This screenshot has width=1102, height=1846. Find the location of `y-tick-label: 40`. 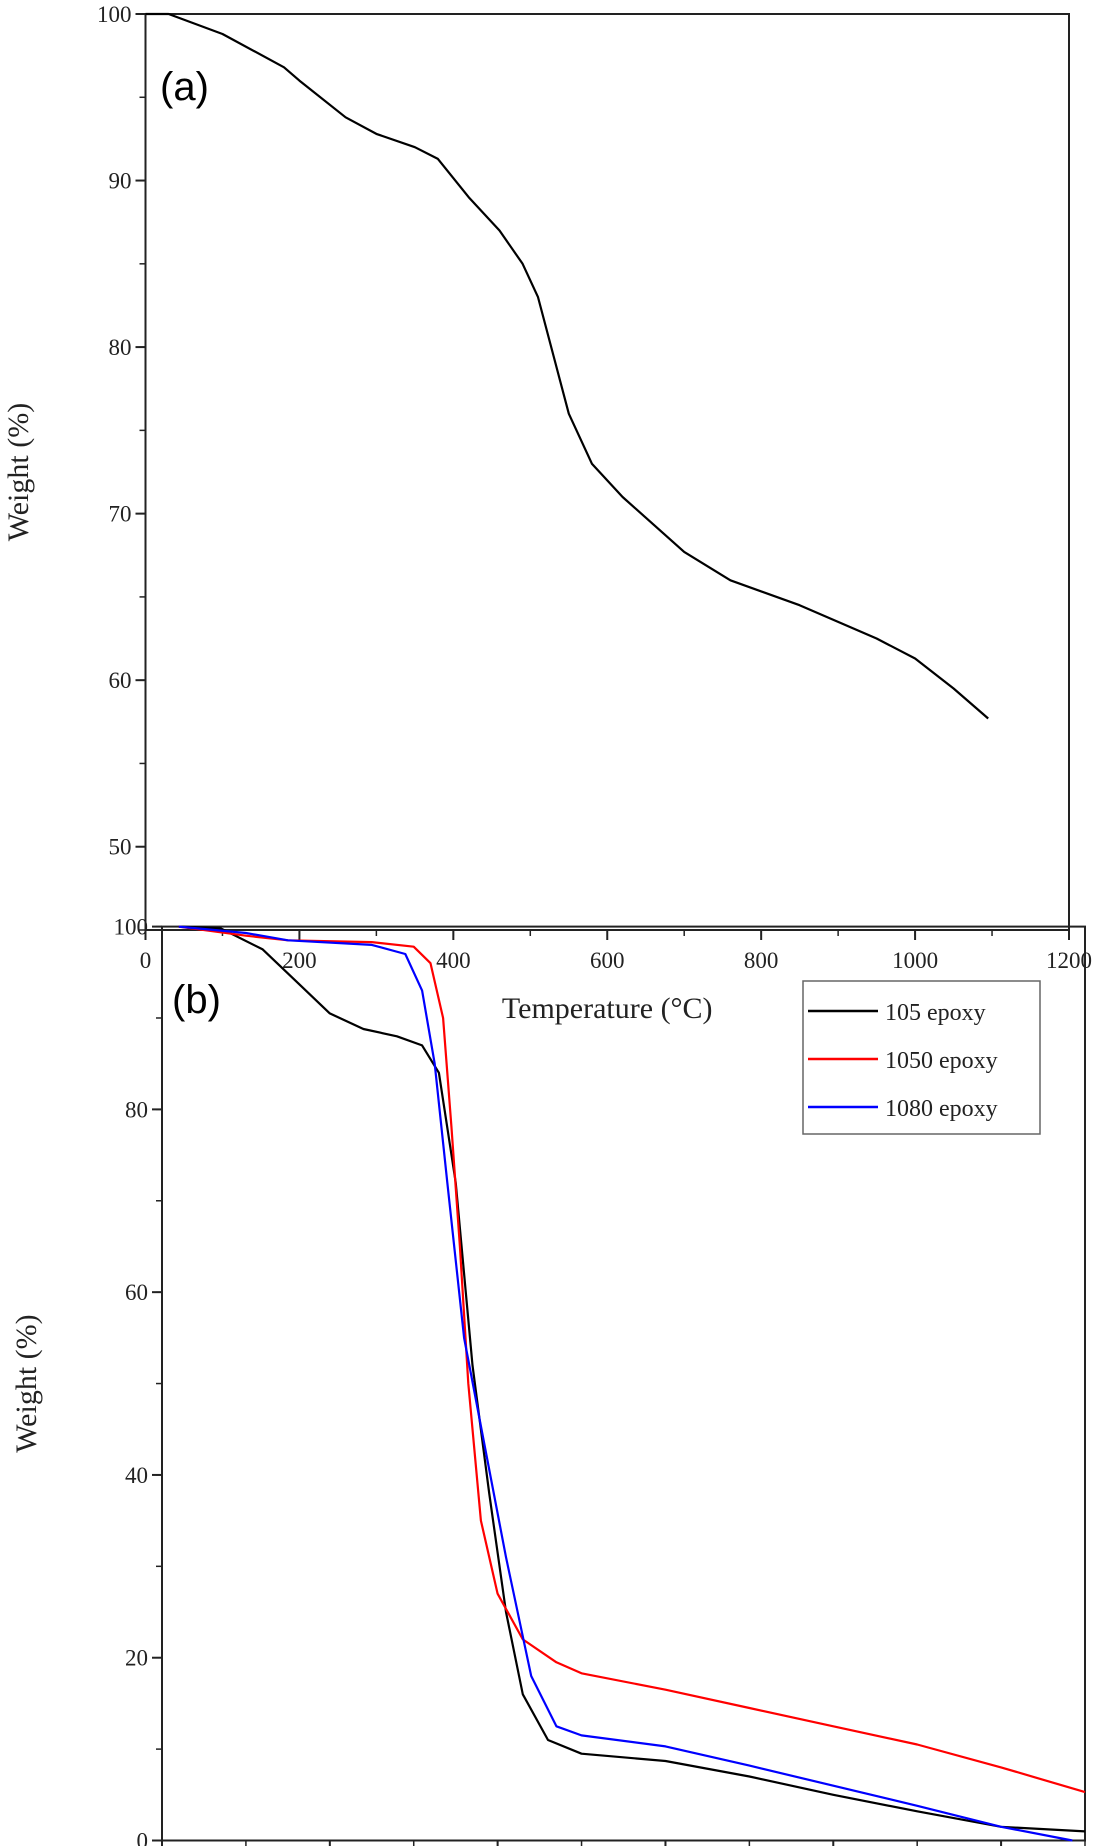

y-tick-label: 40 is located at coordinates (136, 1475).